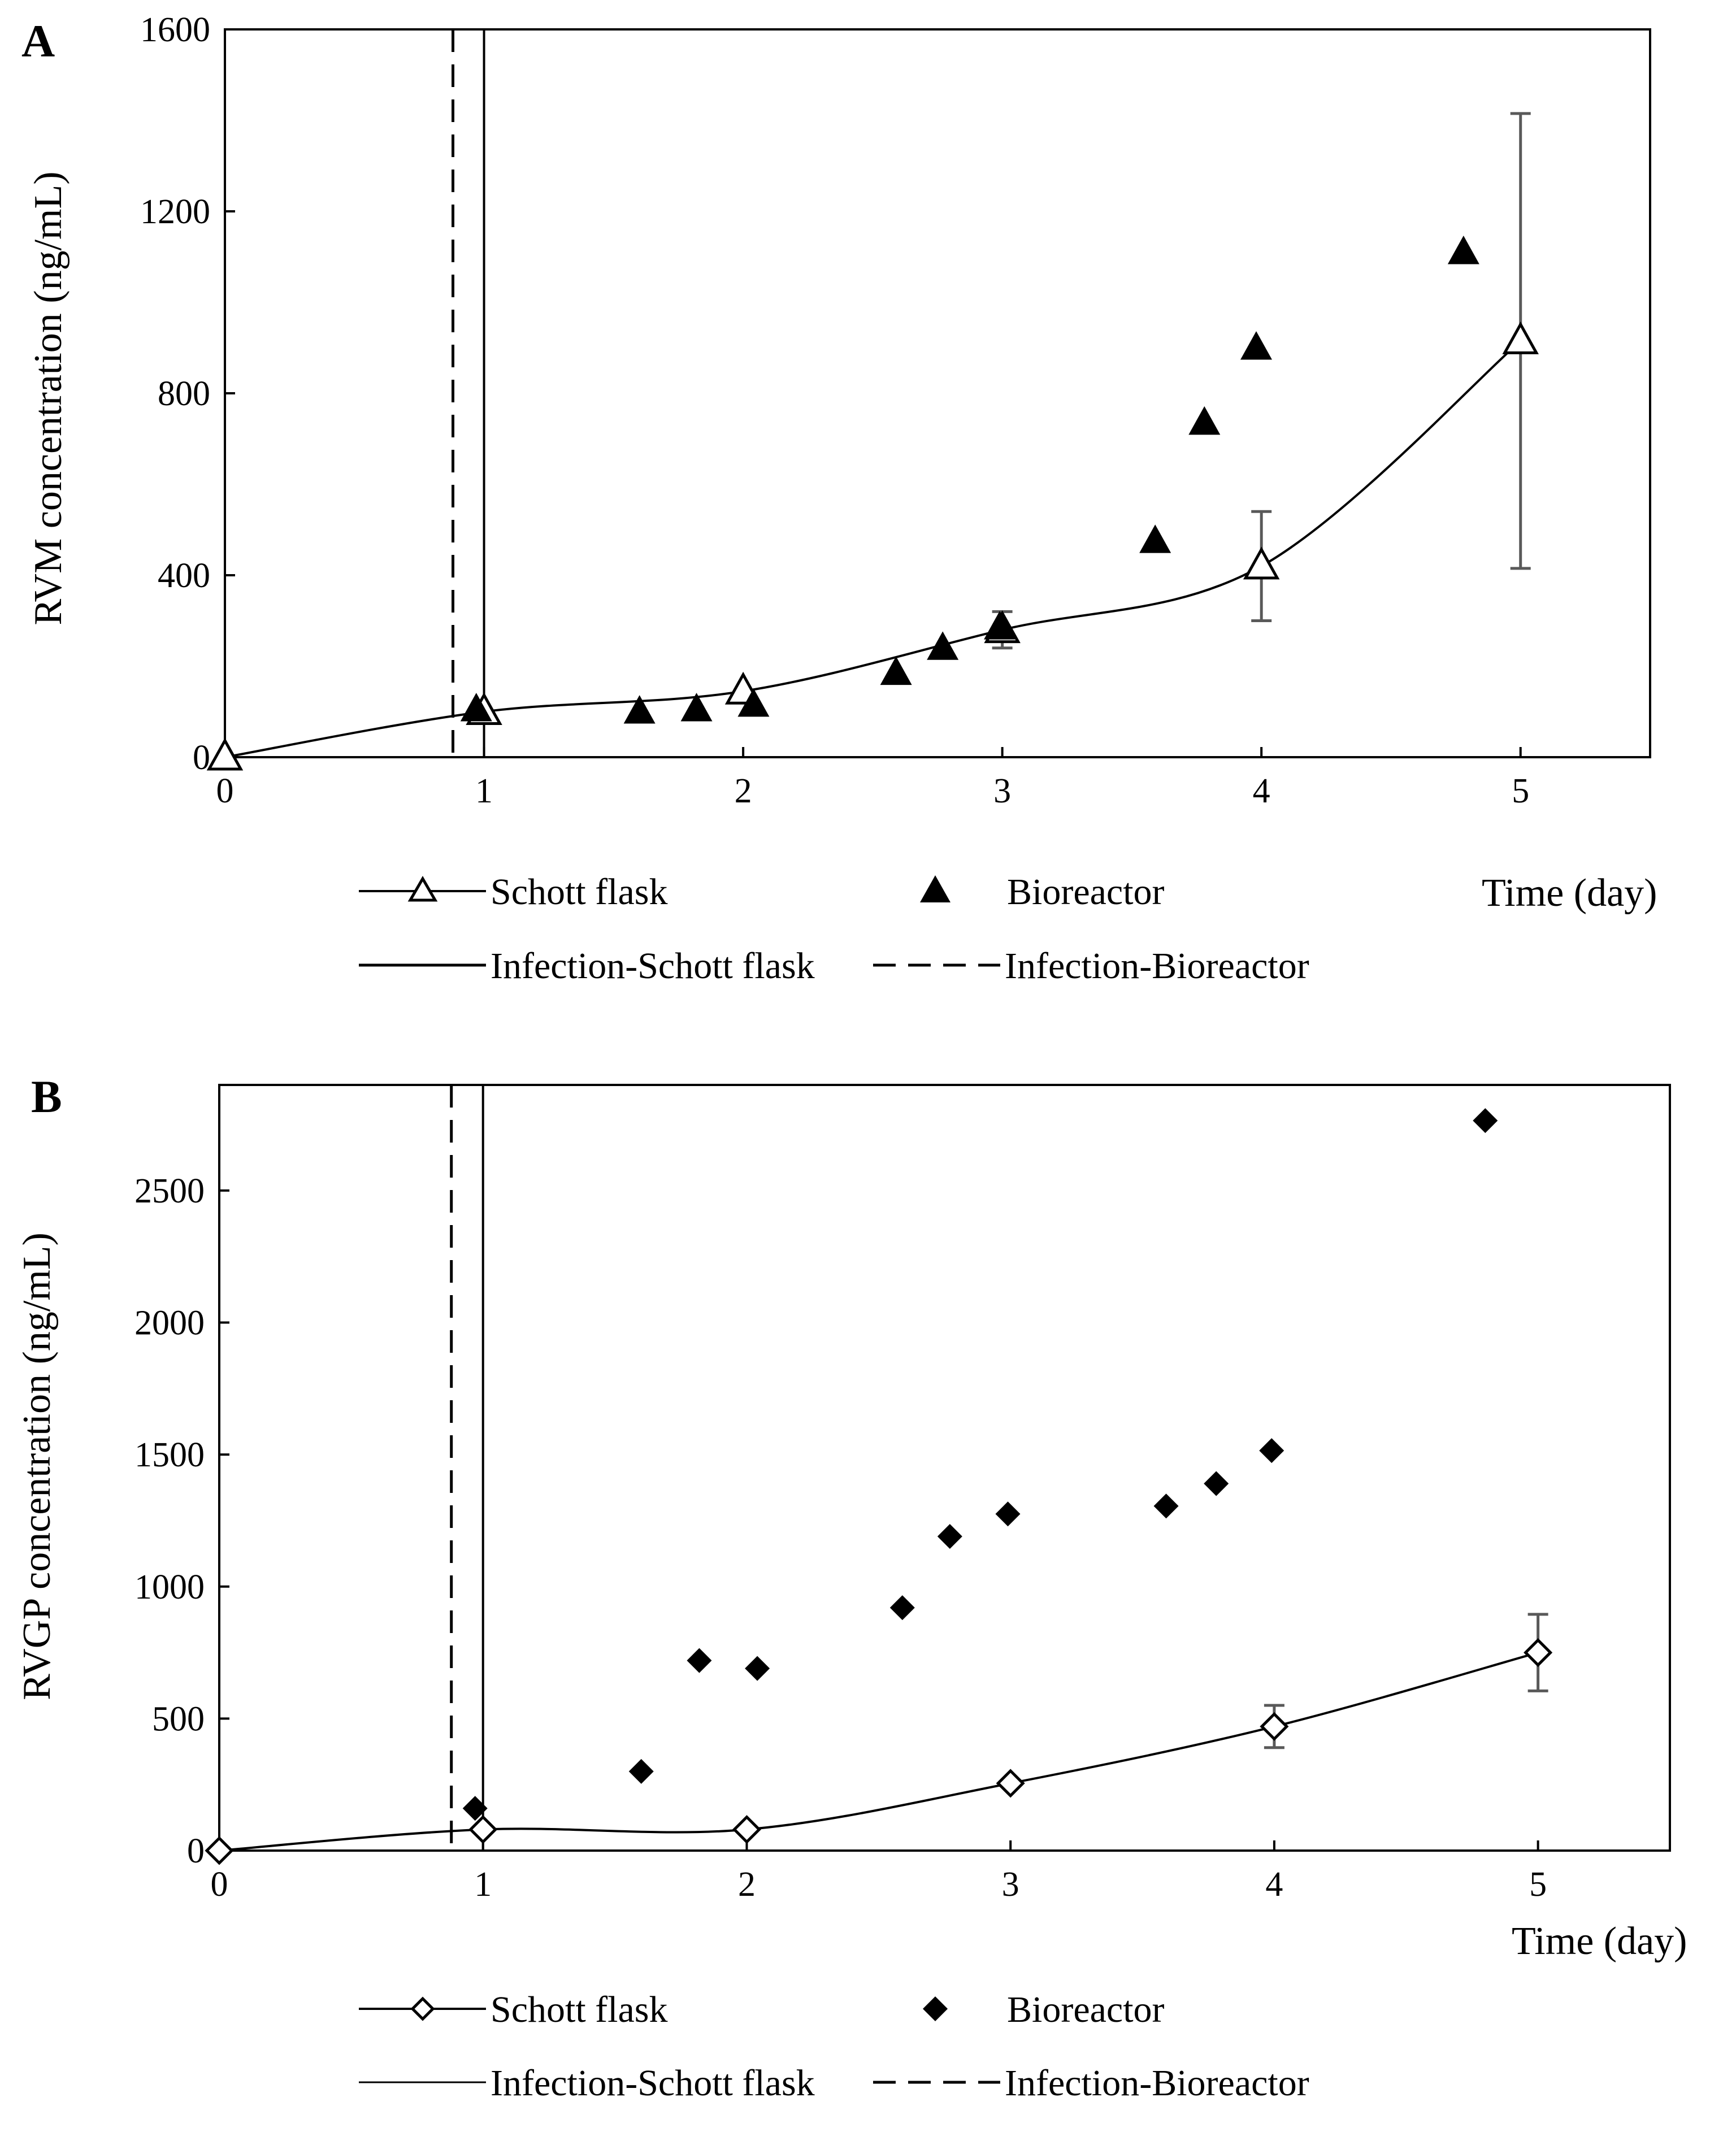 The height and width of the screenshot is (2132, 1736). What do you see at coordinates (181, 1521) in the screenshot?
I see `panel-b-y-ticks: 0 500 1000 1500 2000 2500` at bounding box center [181, 1521].